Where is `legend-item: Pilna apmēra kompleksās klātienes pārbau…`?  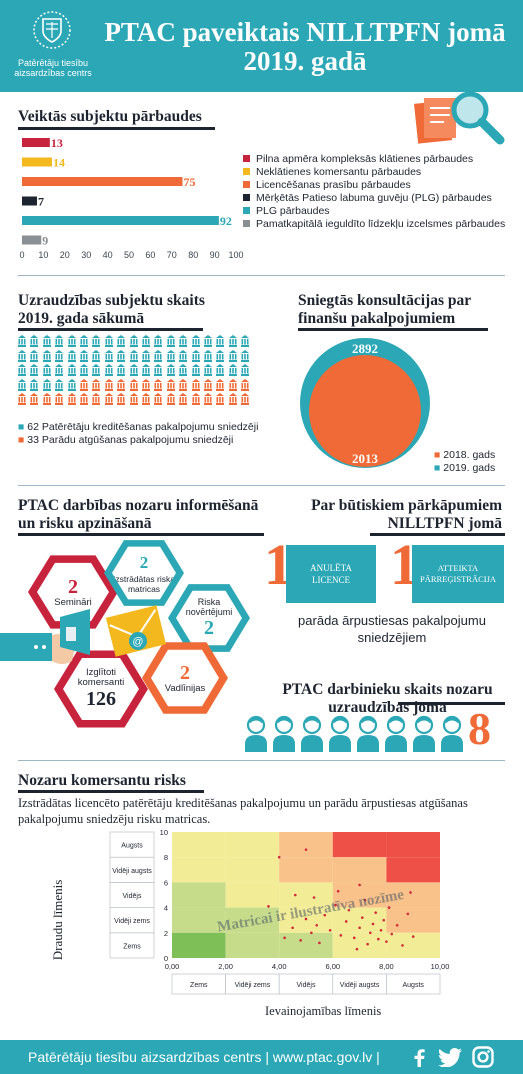 legend-item: Pilna apmēra kompleksās klātienes pārbau… is located at coordinates (358, 159).